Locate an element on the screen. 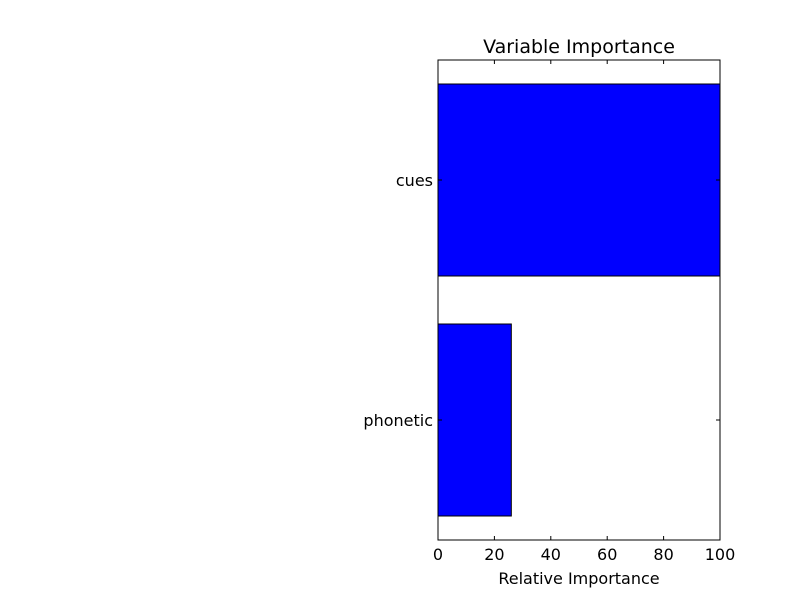  x-tick-label-60: 60 is located at coordinates (607, 554).